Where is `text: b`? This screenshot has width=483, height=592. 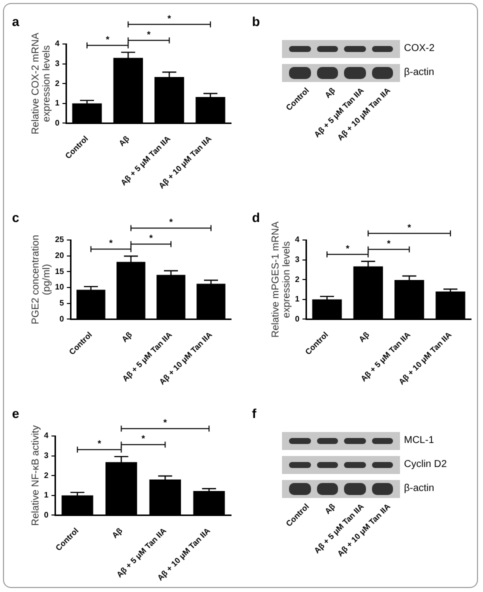
text: b is located at coordinates (256, 21).